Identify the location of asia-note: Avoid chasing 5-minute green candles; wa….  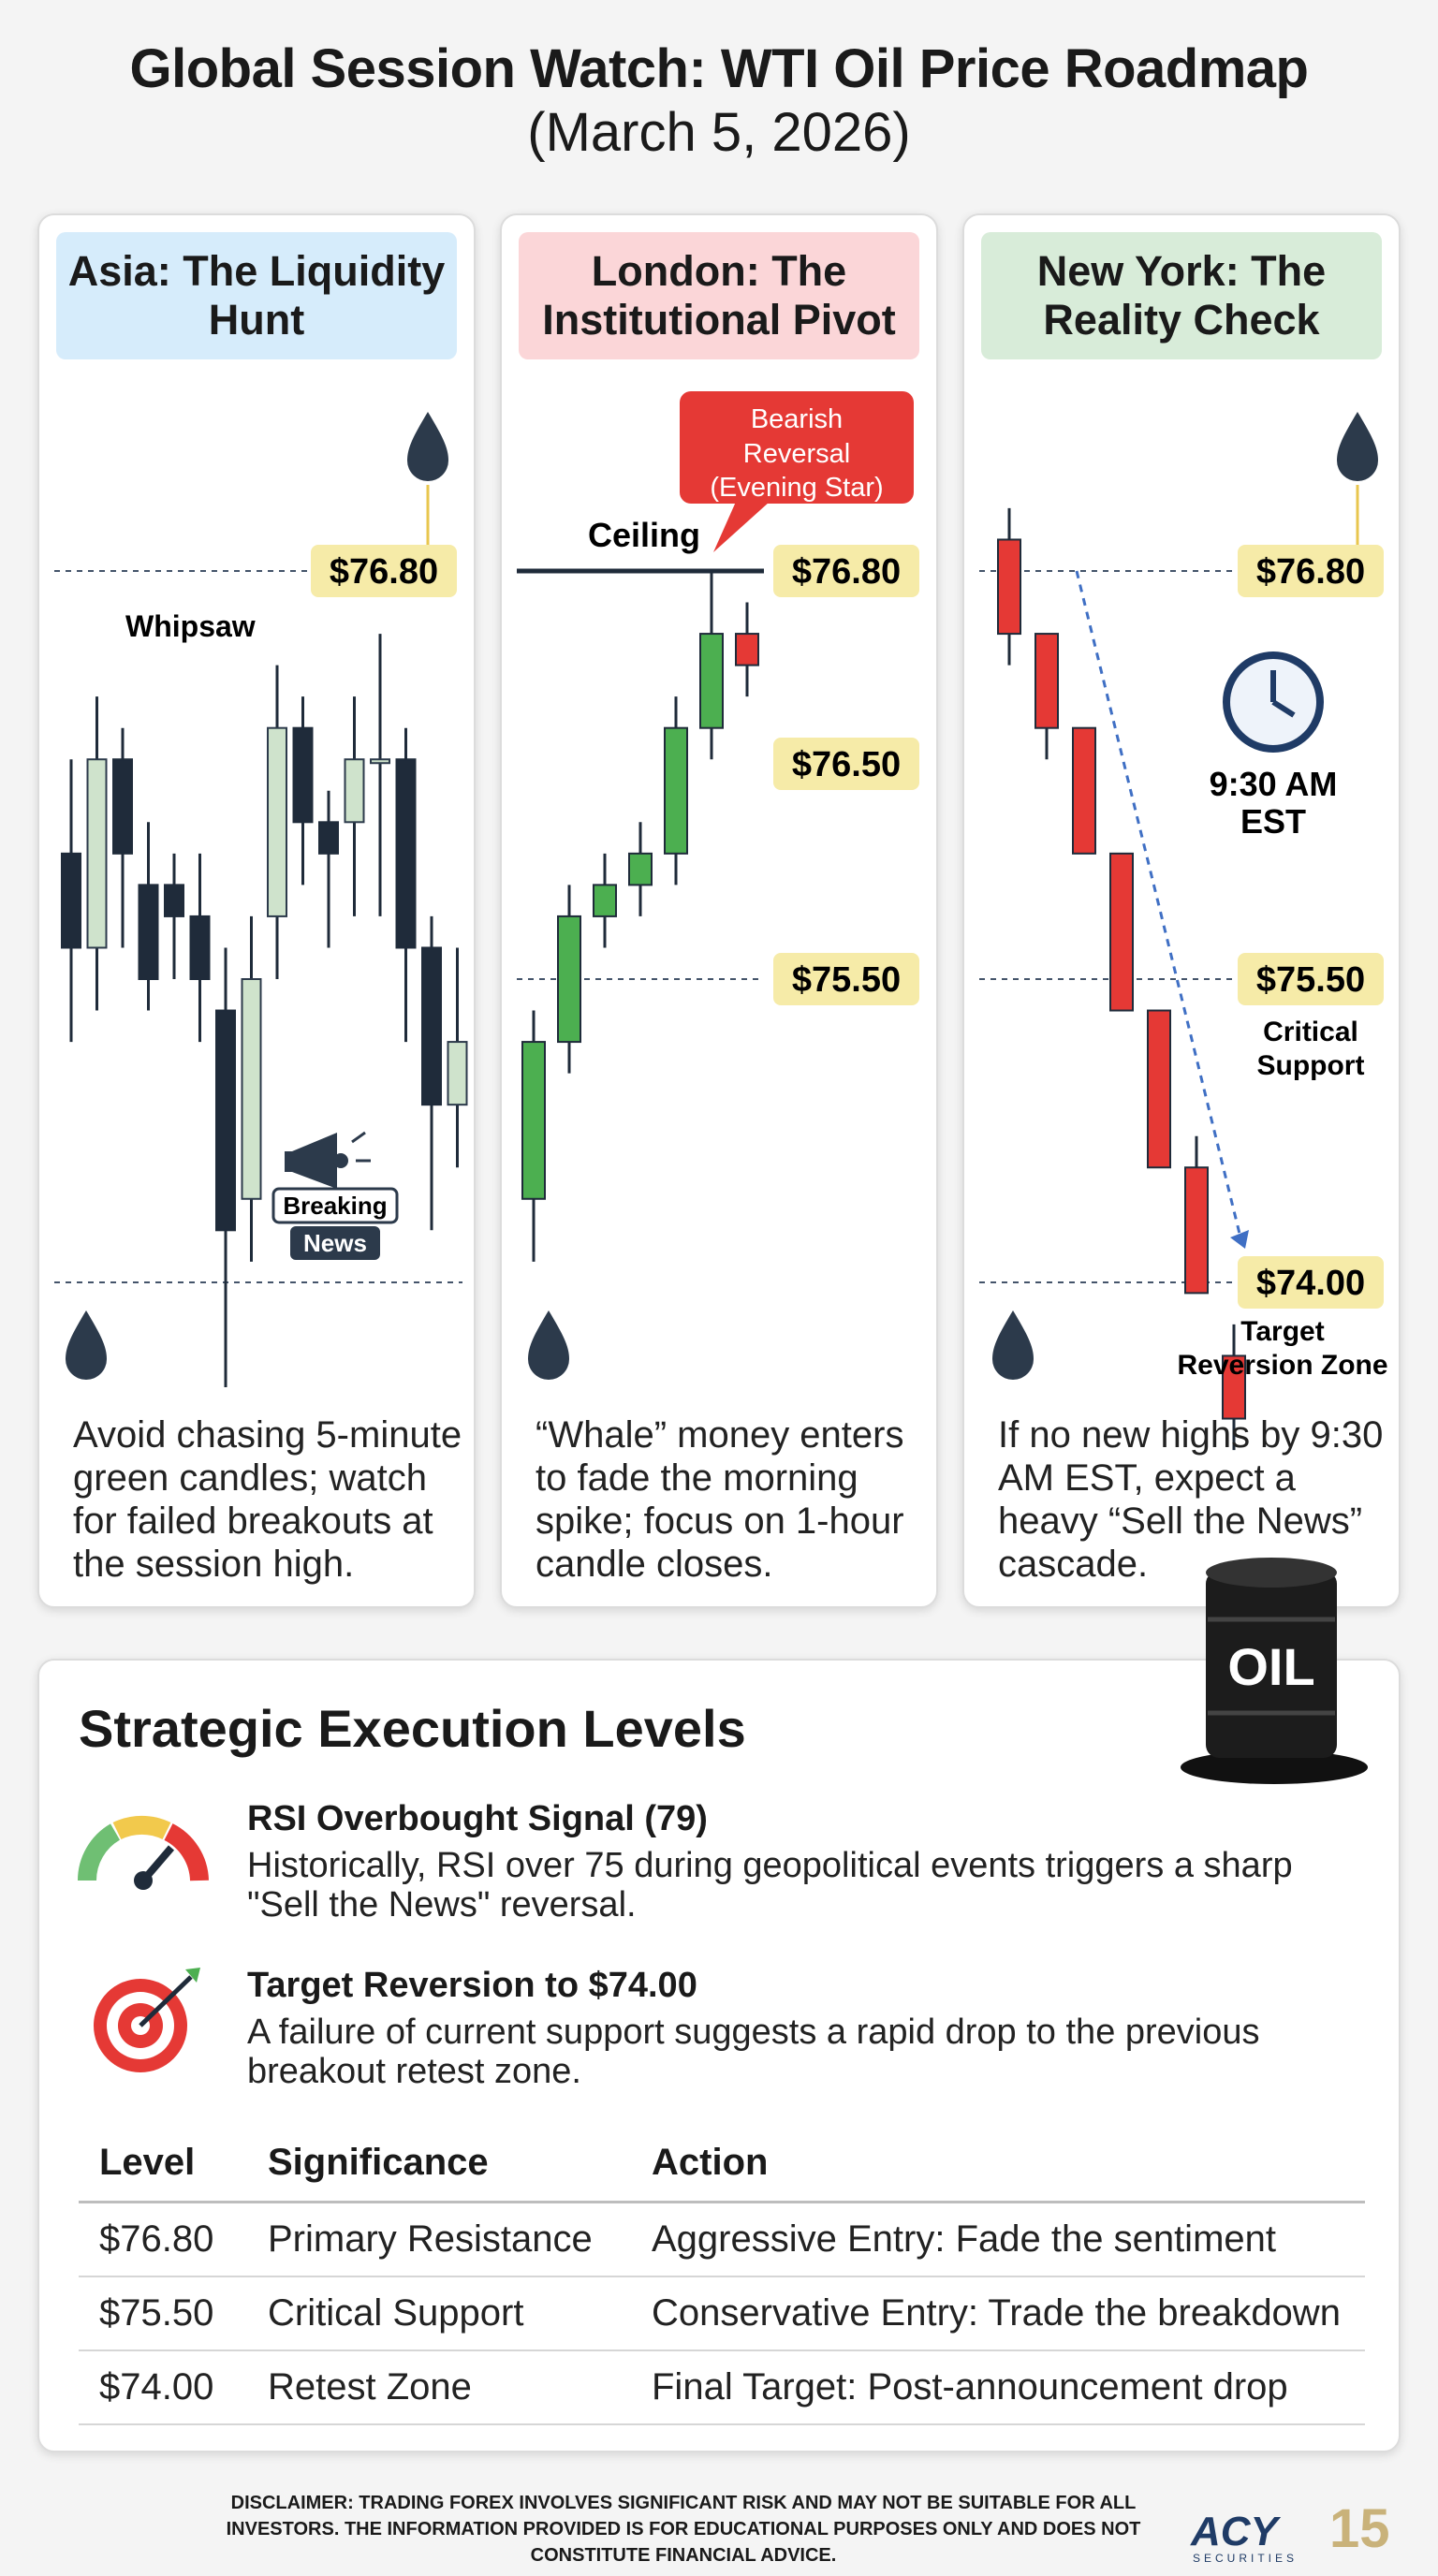
(267, 1499).